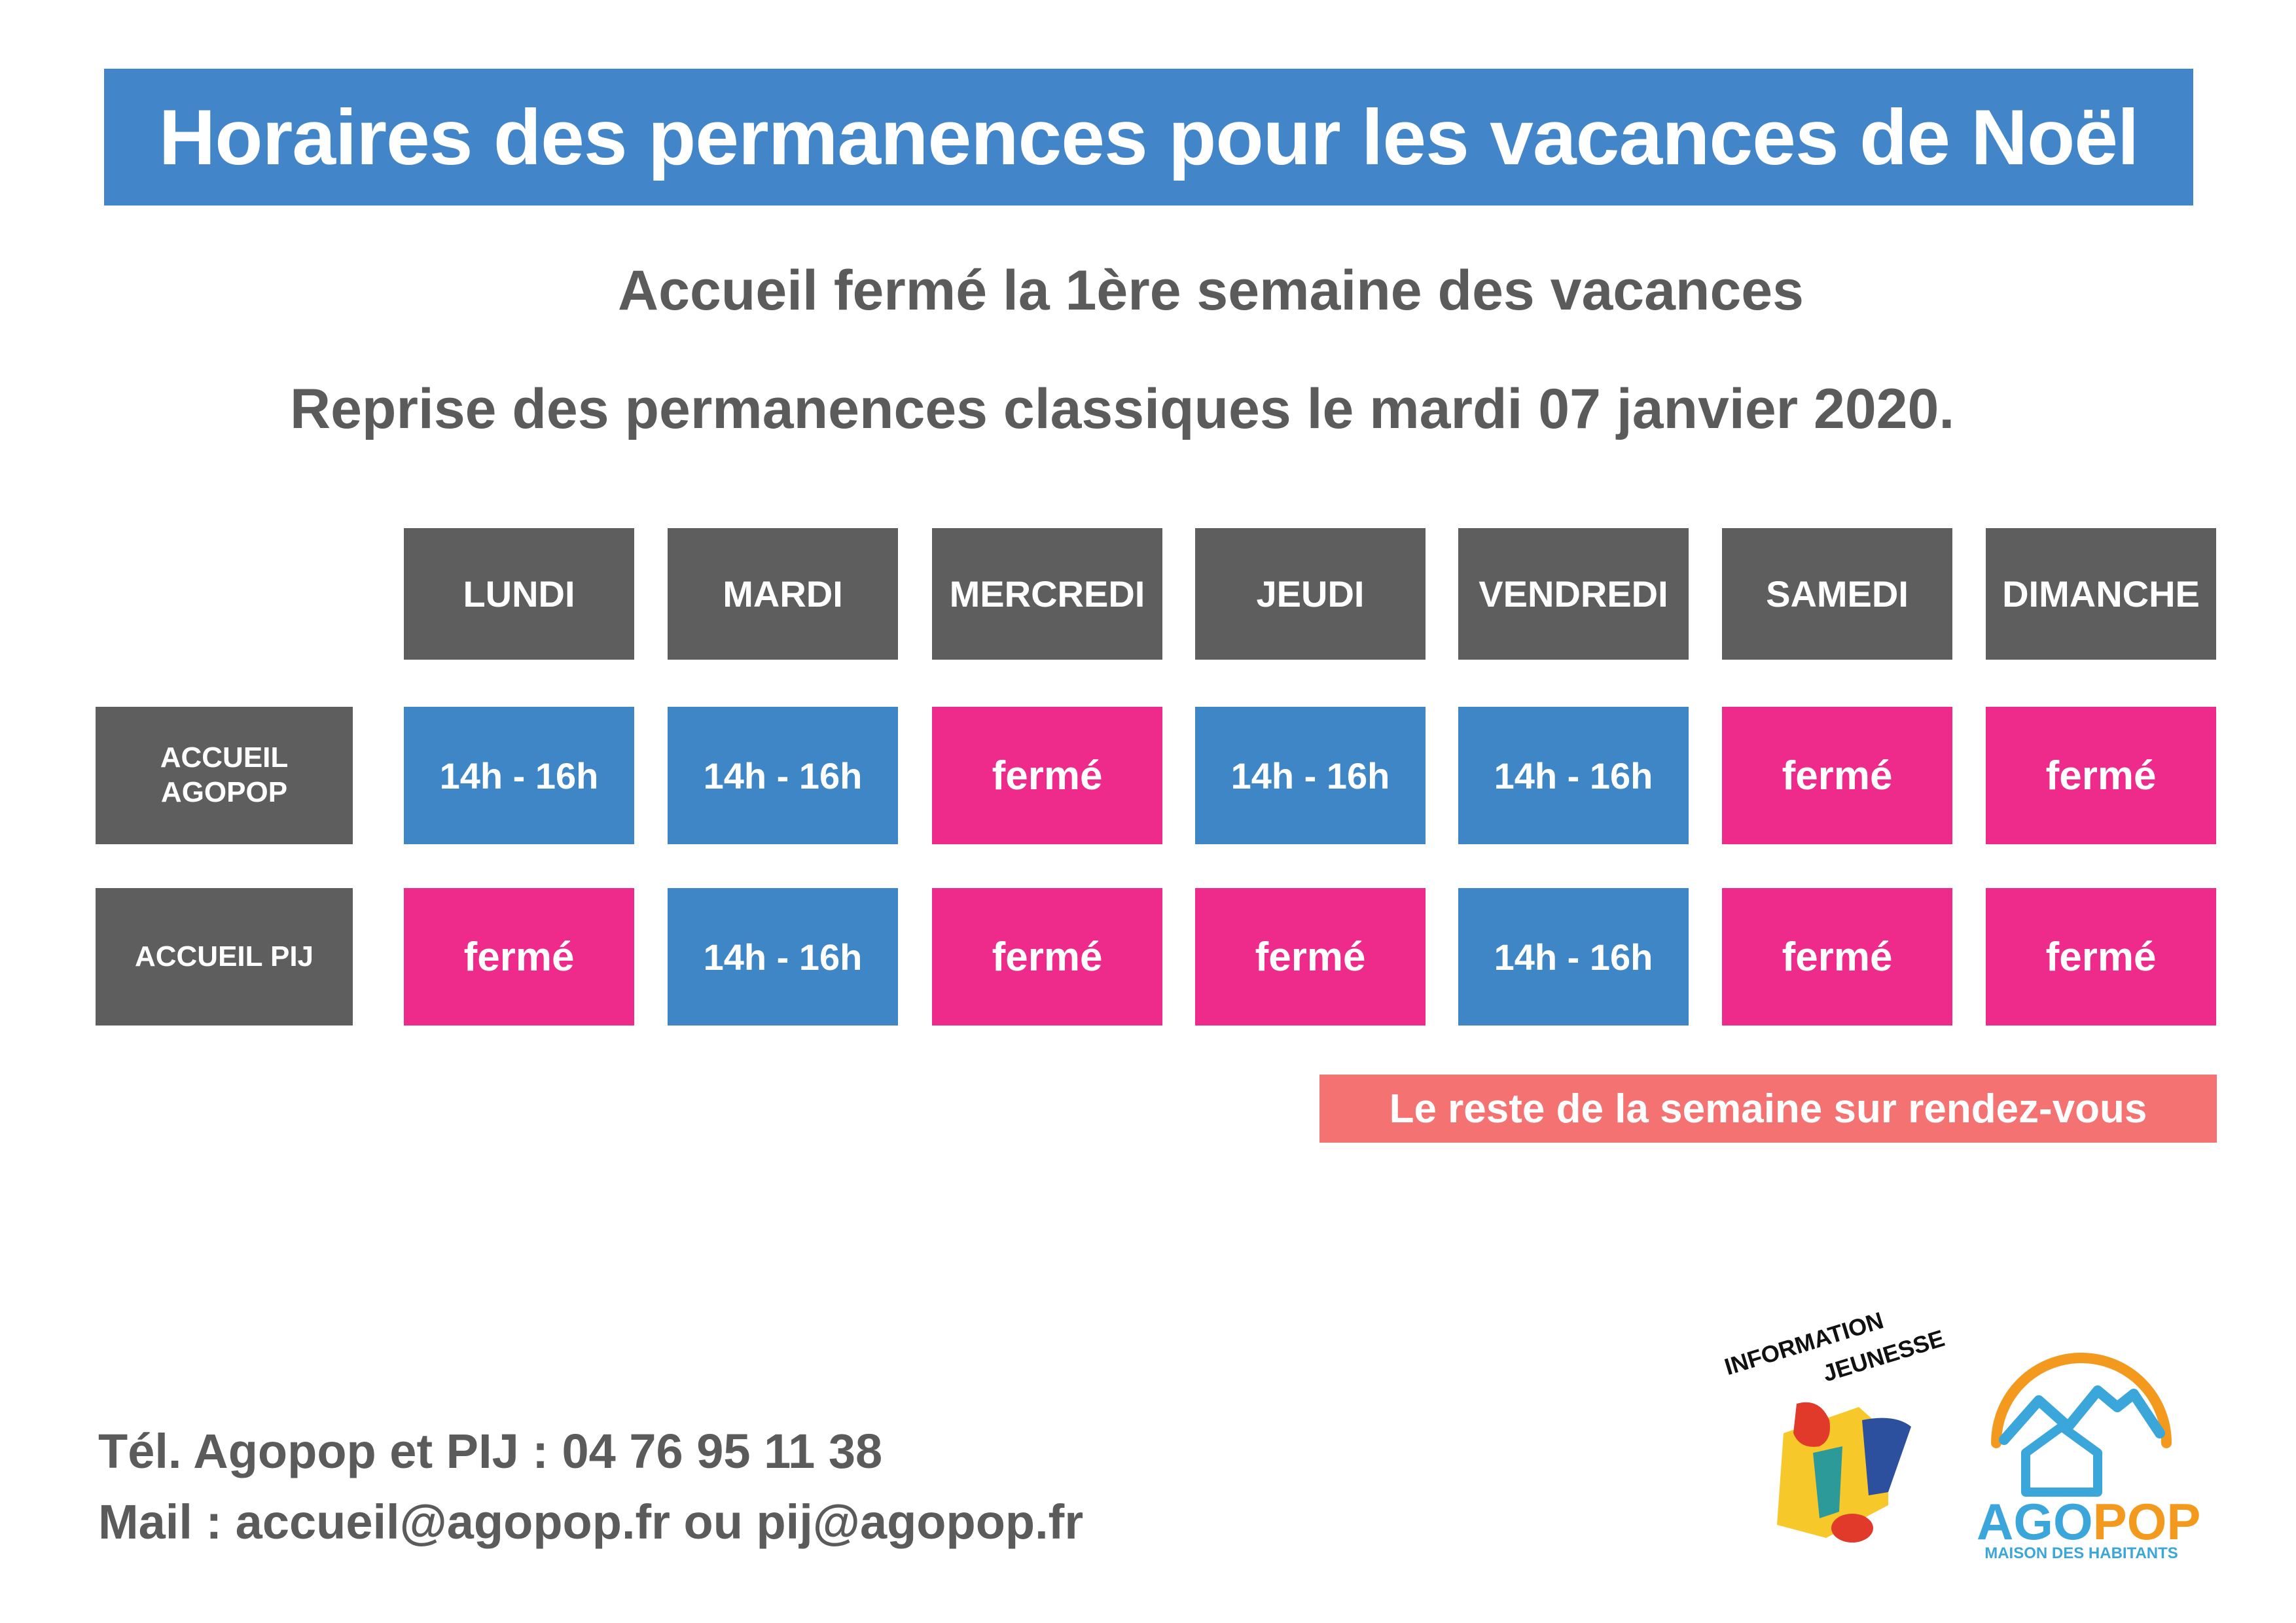 The image size is (2296, 1623). Describe the element at coordinates (224, 792) in the screenshot. I see `row-label-line2: AGOPOP` at that location.